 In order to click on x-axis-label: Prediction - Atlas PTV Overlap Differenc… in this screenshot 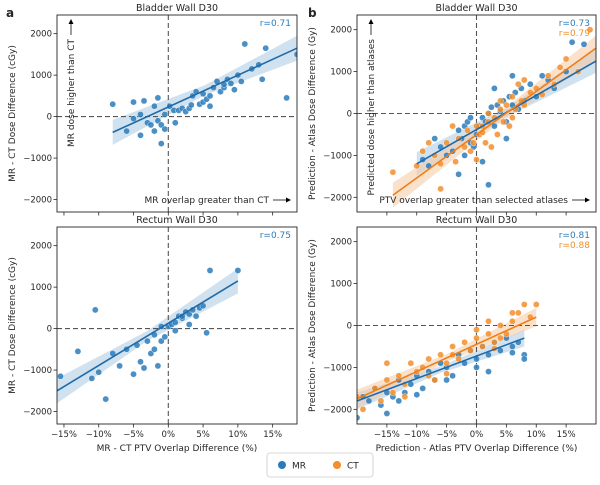, I will do `click(477, 449)`.